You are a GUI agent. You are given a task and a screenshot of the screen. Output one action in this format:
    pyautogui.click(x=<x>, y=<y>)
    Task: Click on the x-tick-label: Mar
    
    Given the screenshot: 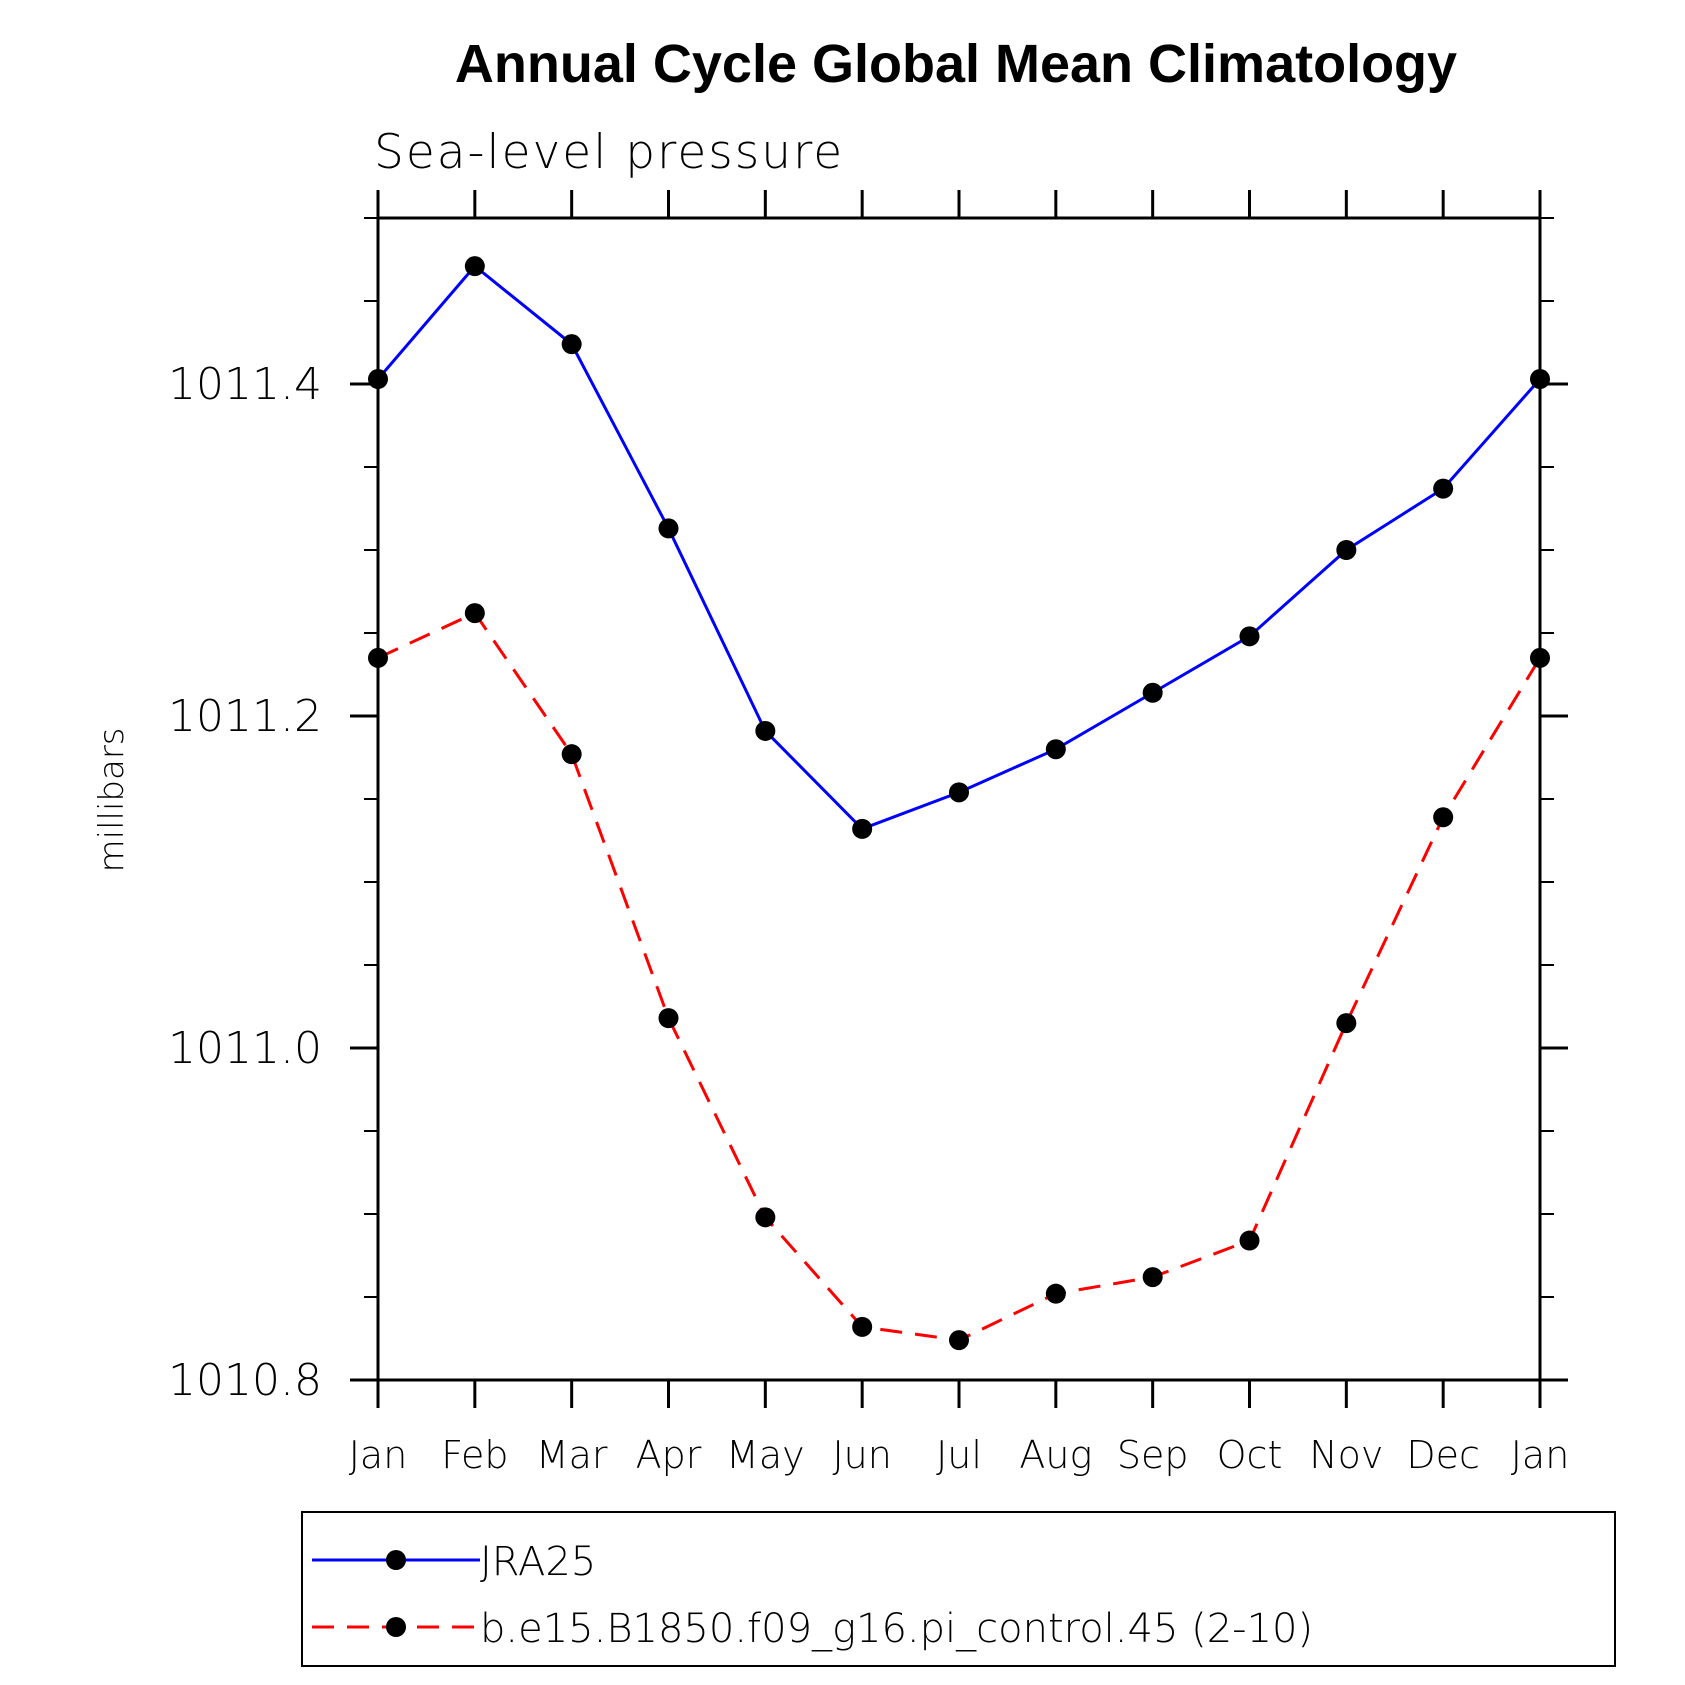 What is the action you would take?
    pyautogui.click(x=572, y=1455)
    